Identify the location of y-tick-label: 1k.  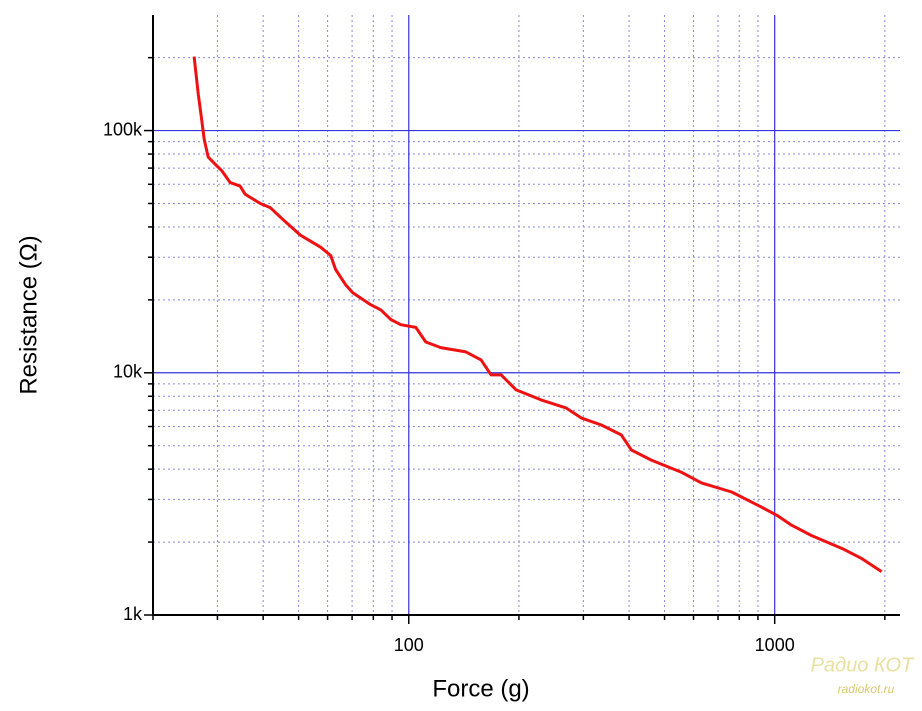
(133, 614).